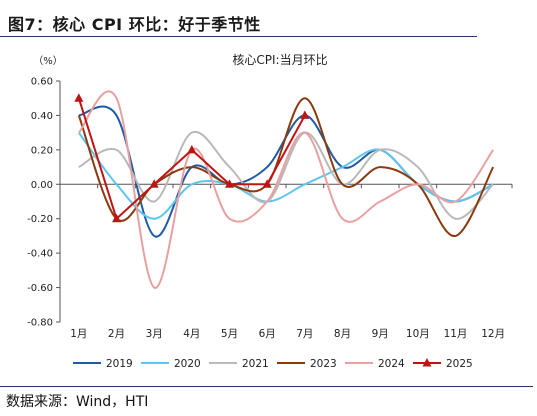 The height and width of the screenshot is (416, 537). I want to click on x-tick-label: 2月, so click(116, 334).